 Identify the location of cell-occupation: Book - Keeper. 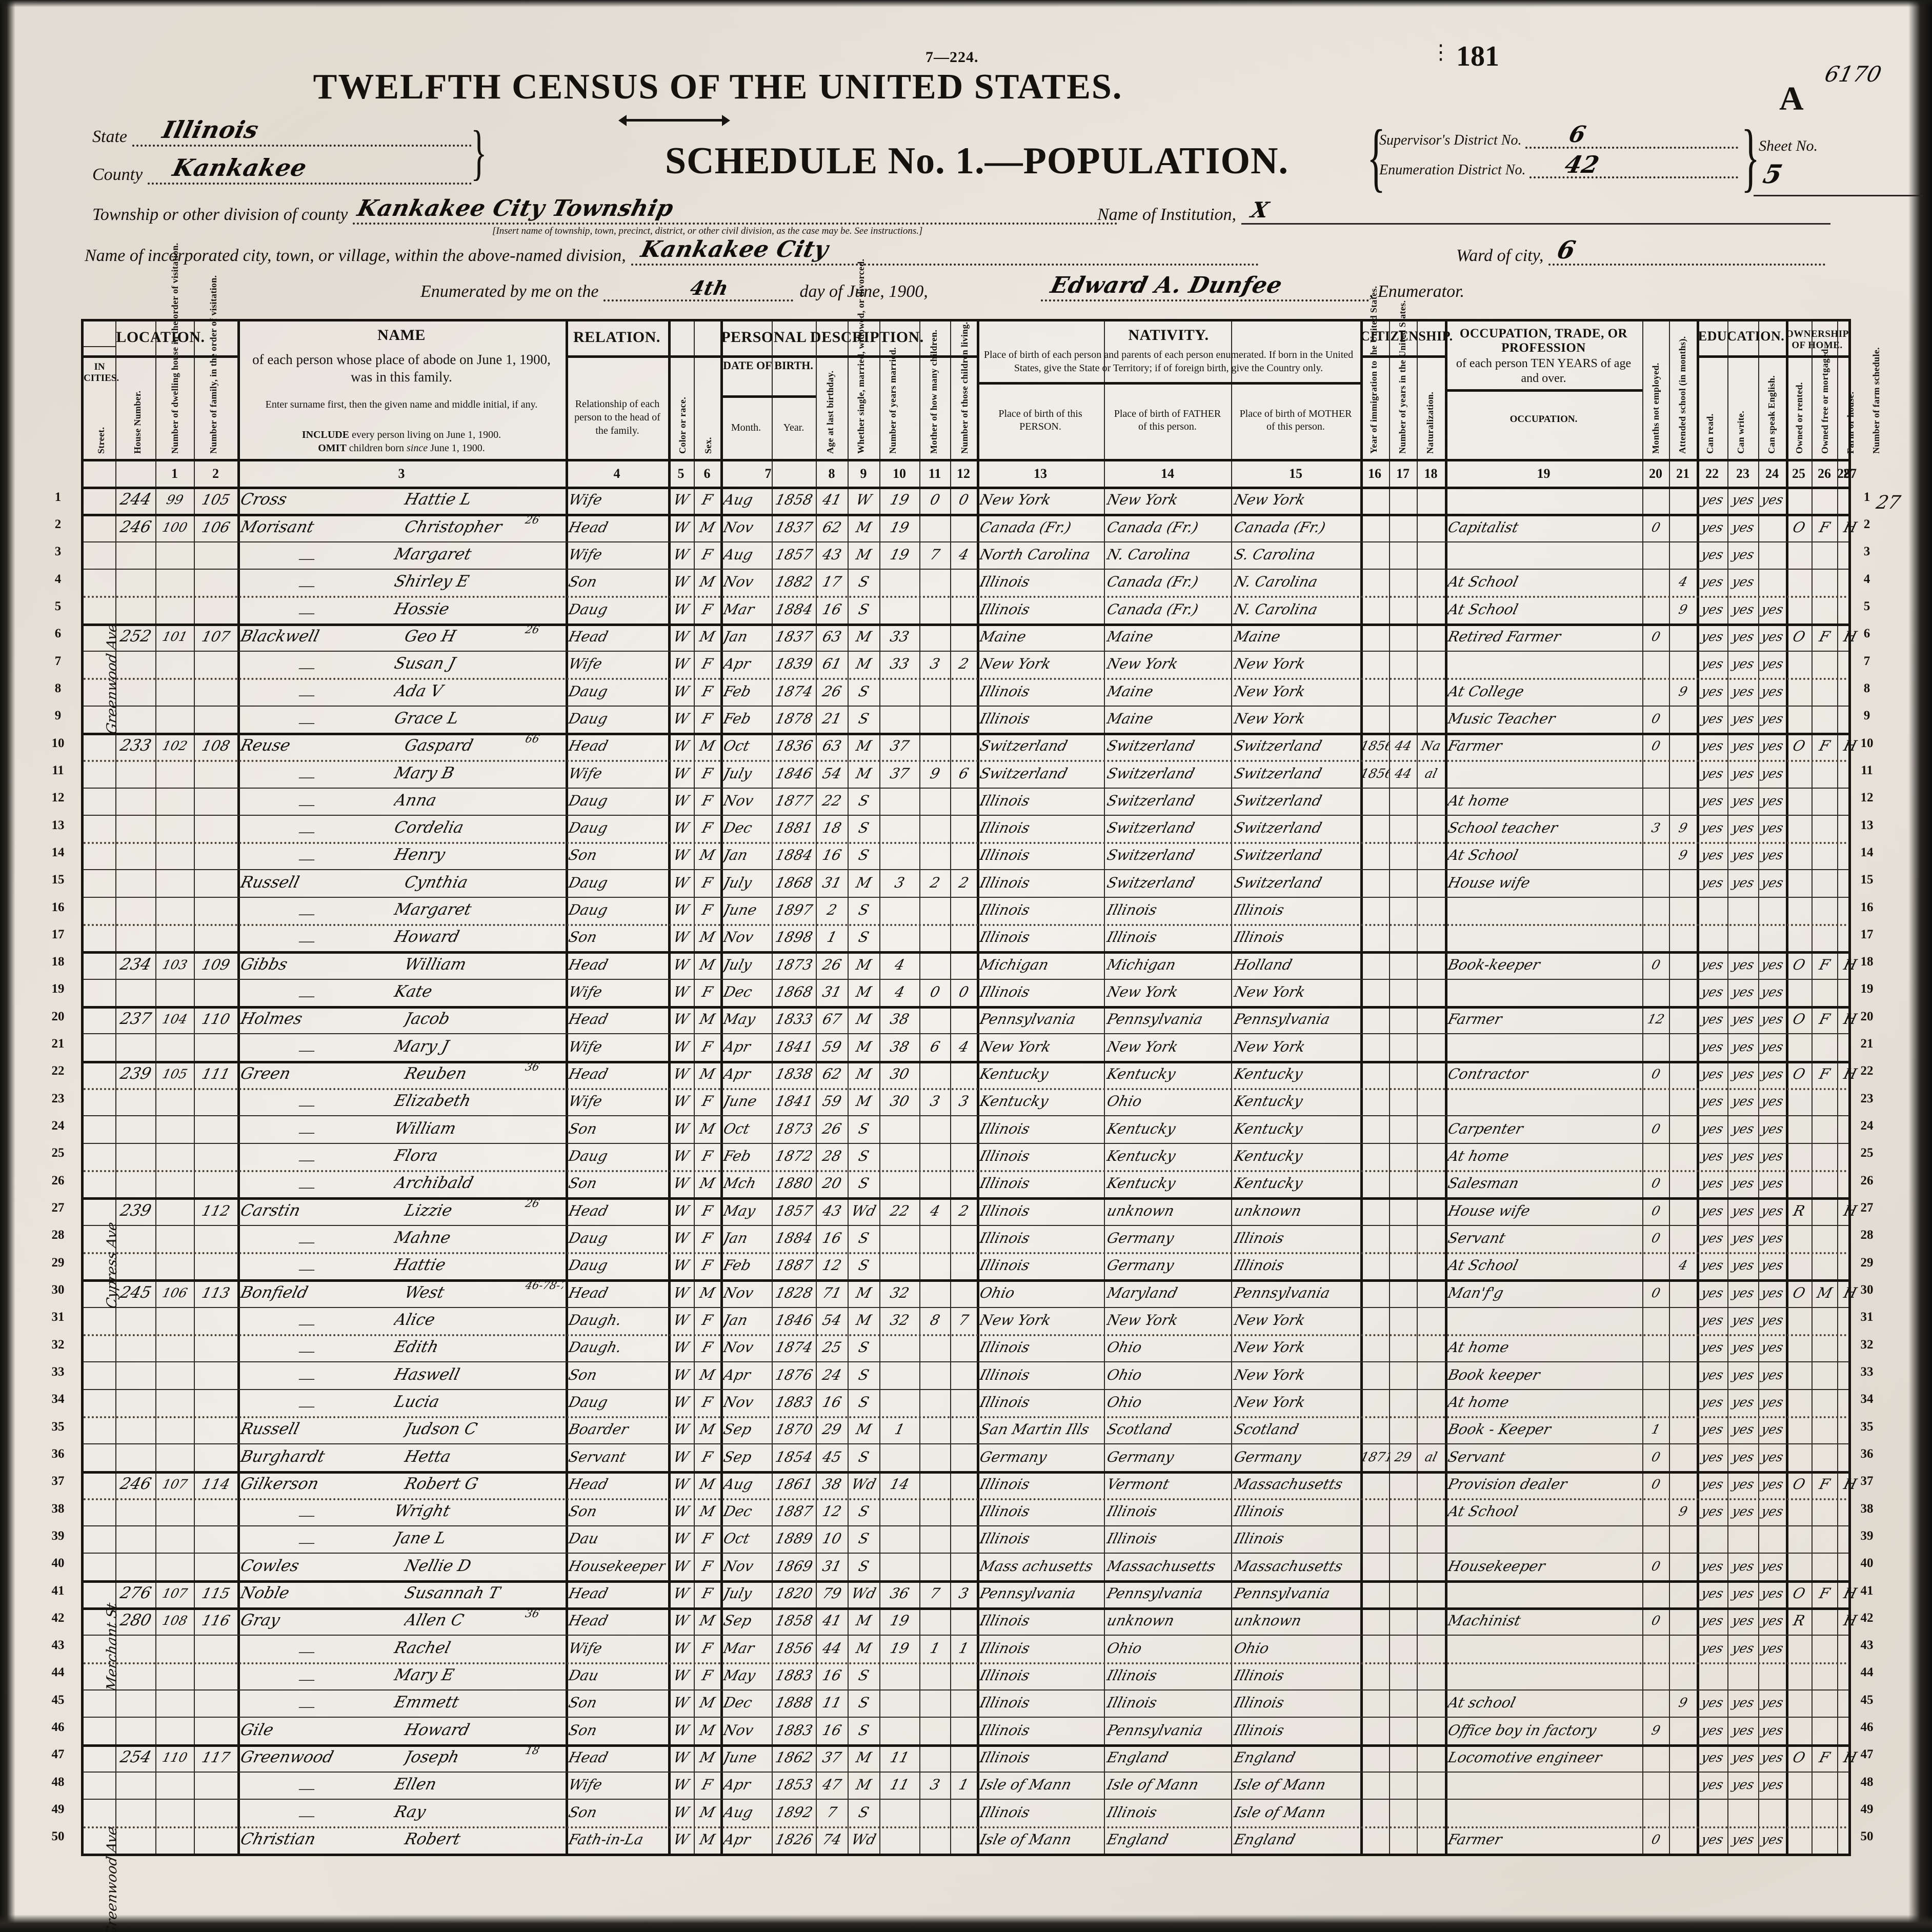
(1499, 1429).